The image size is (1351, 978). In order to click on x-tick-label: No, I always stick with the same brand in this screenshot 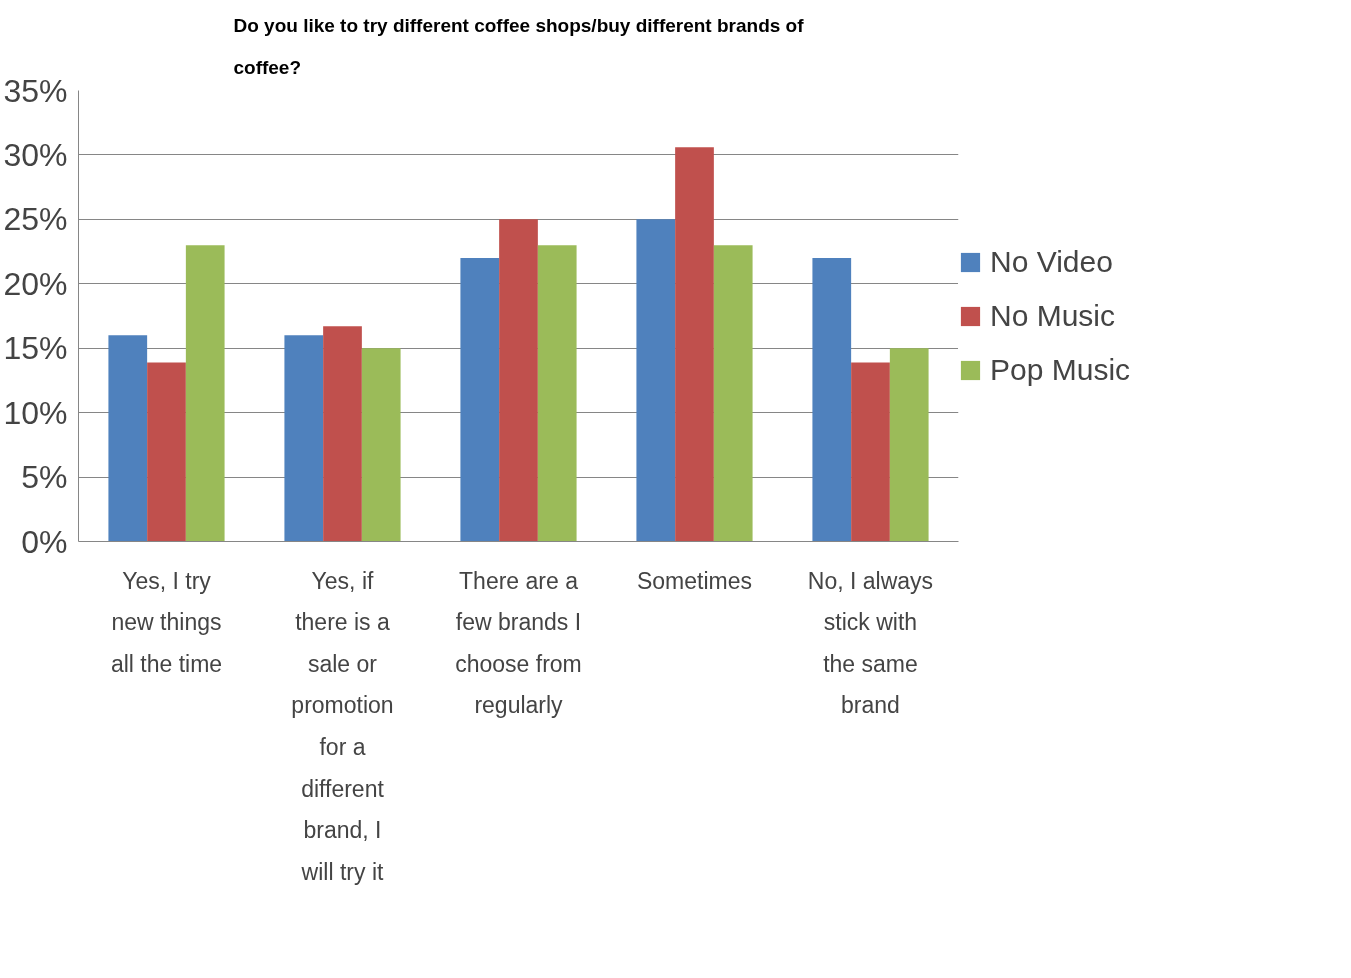, I will do `click(870, 643)`.